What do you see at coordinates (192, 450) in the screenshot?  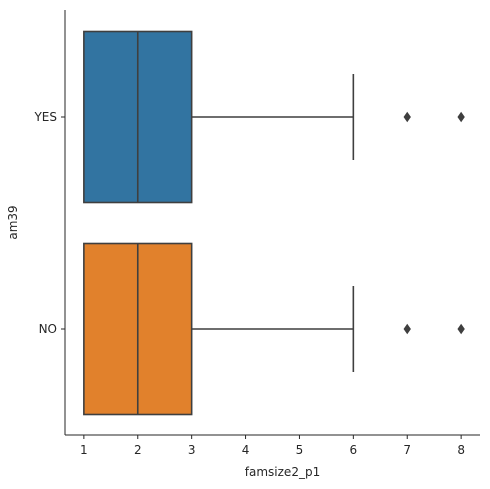 I see `x-tick-label: 3` at bounding box center [192, 450].